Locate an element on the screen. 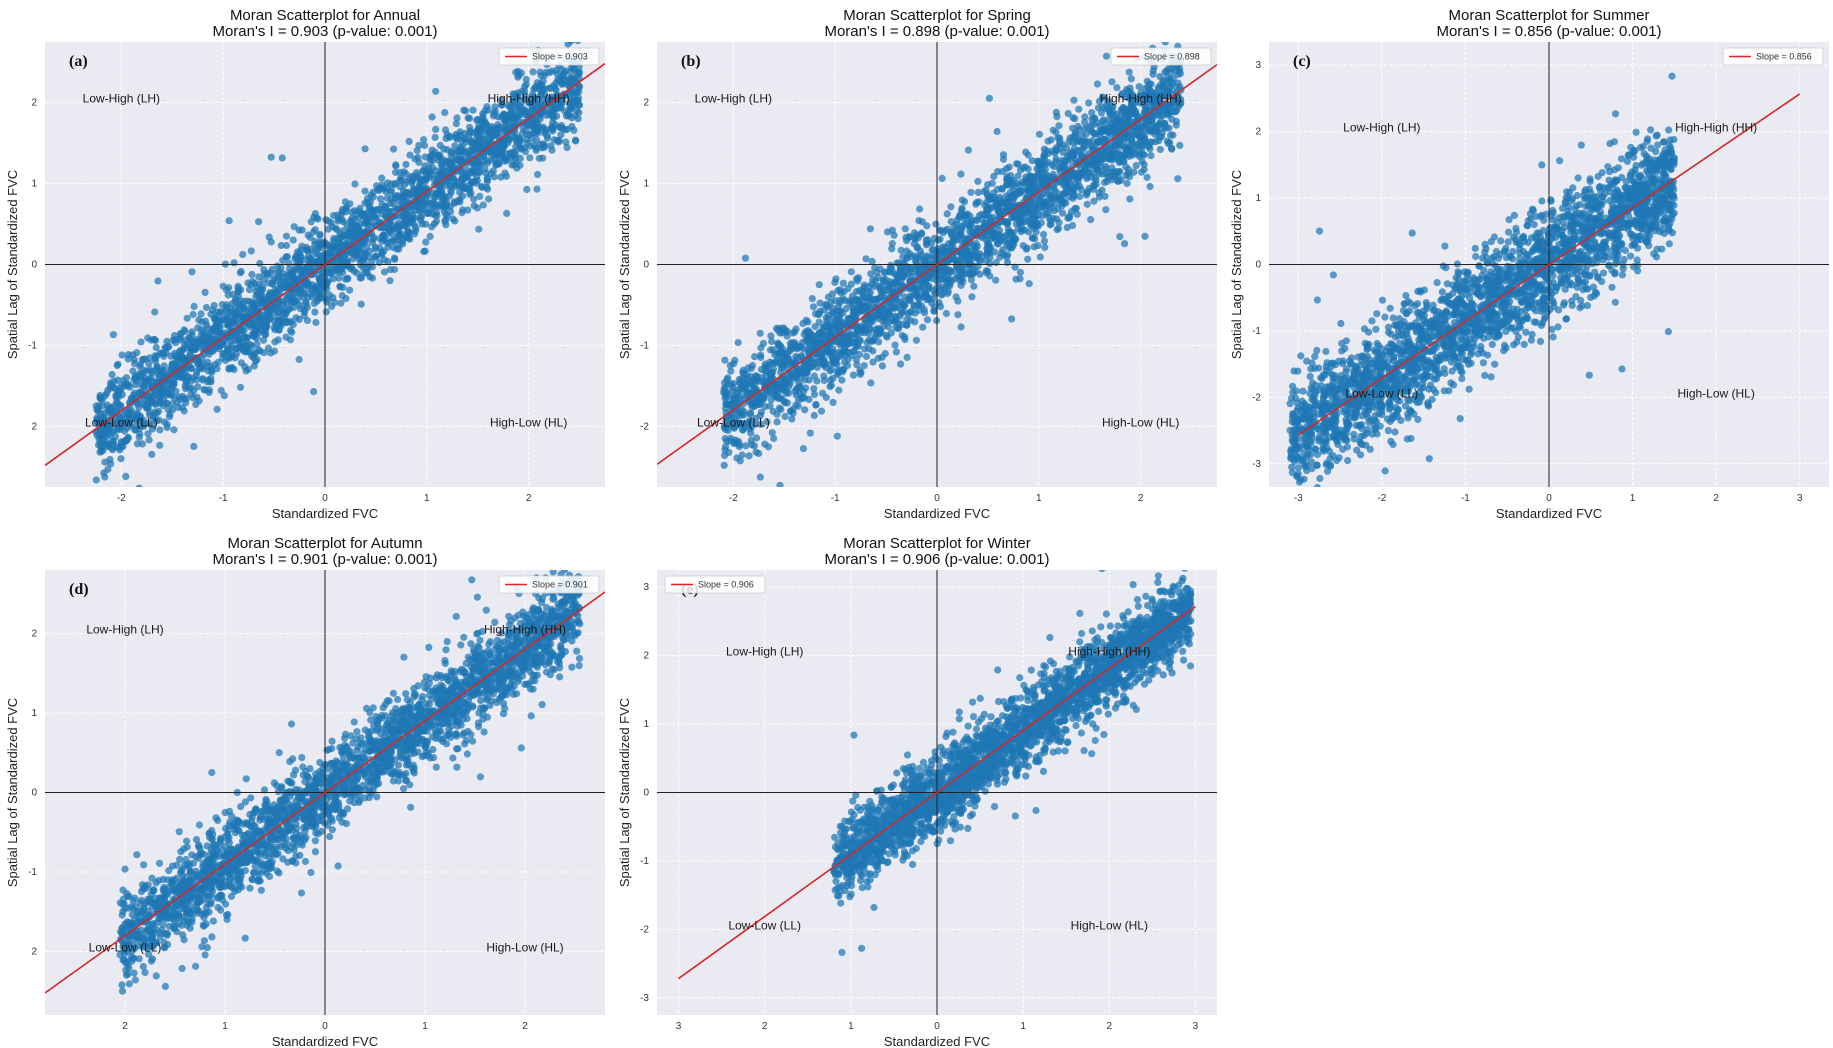 Image resolution: width=1833 pixels, height=1048 pixels. x-tick-label: 1 is located at coordinates (427, 498).